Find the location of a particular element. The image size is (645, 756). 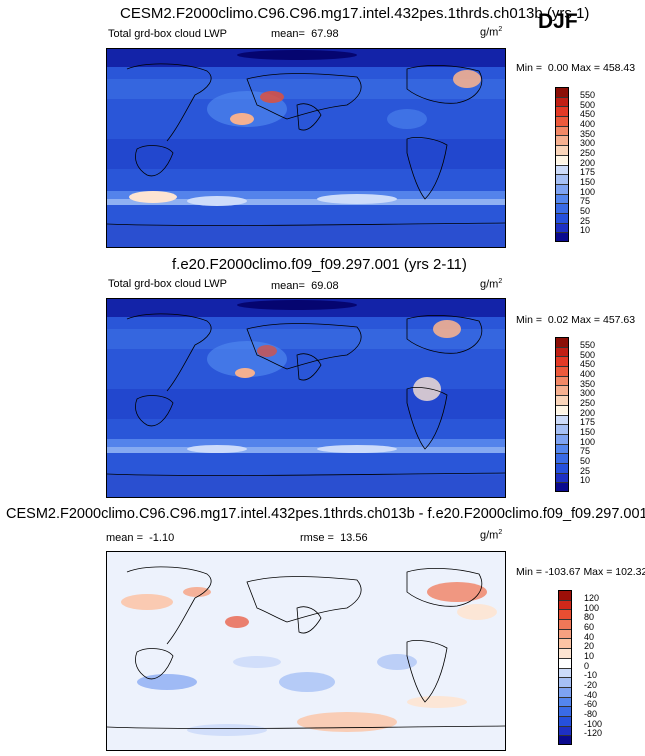

panel-2-units: g/m2 is located at coordinates (491, 284).